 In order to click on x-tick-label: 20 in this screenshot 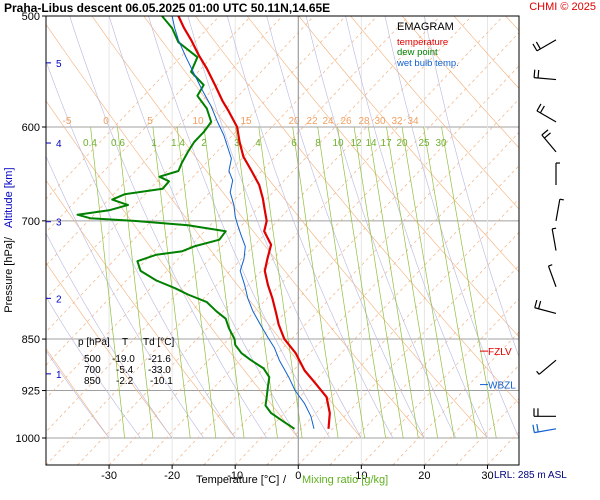, I will do `click(424, 476)`.